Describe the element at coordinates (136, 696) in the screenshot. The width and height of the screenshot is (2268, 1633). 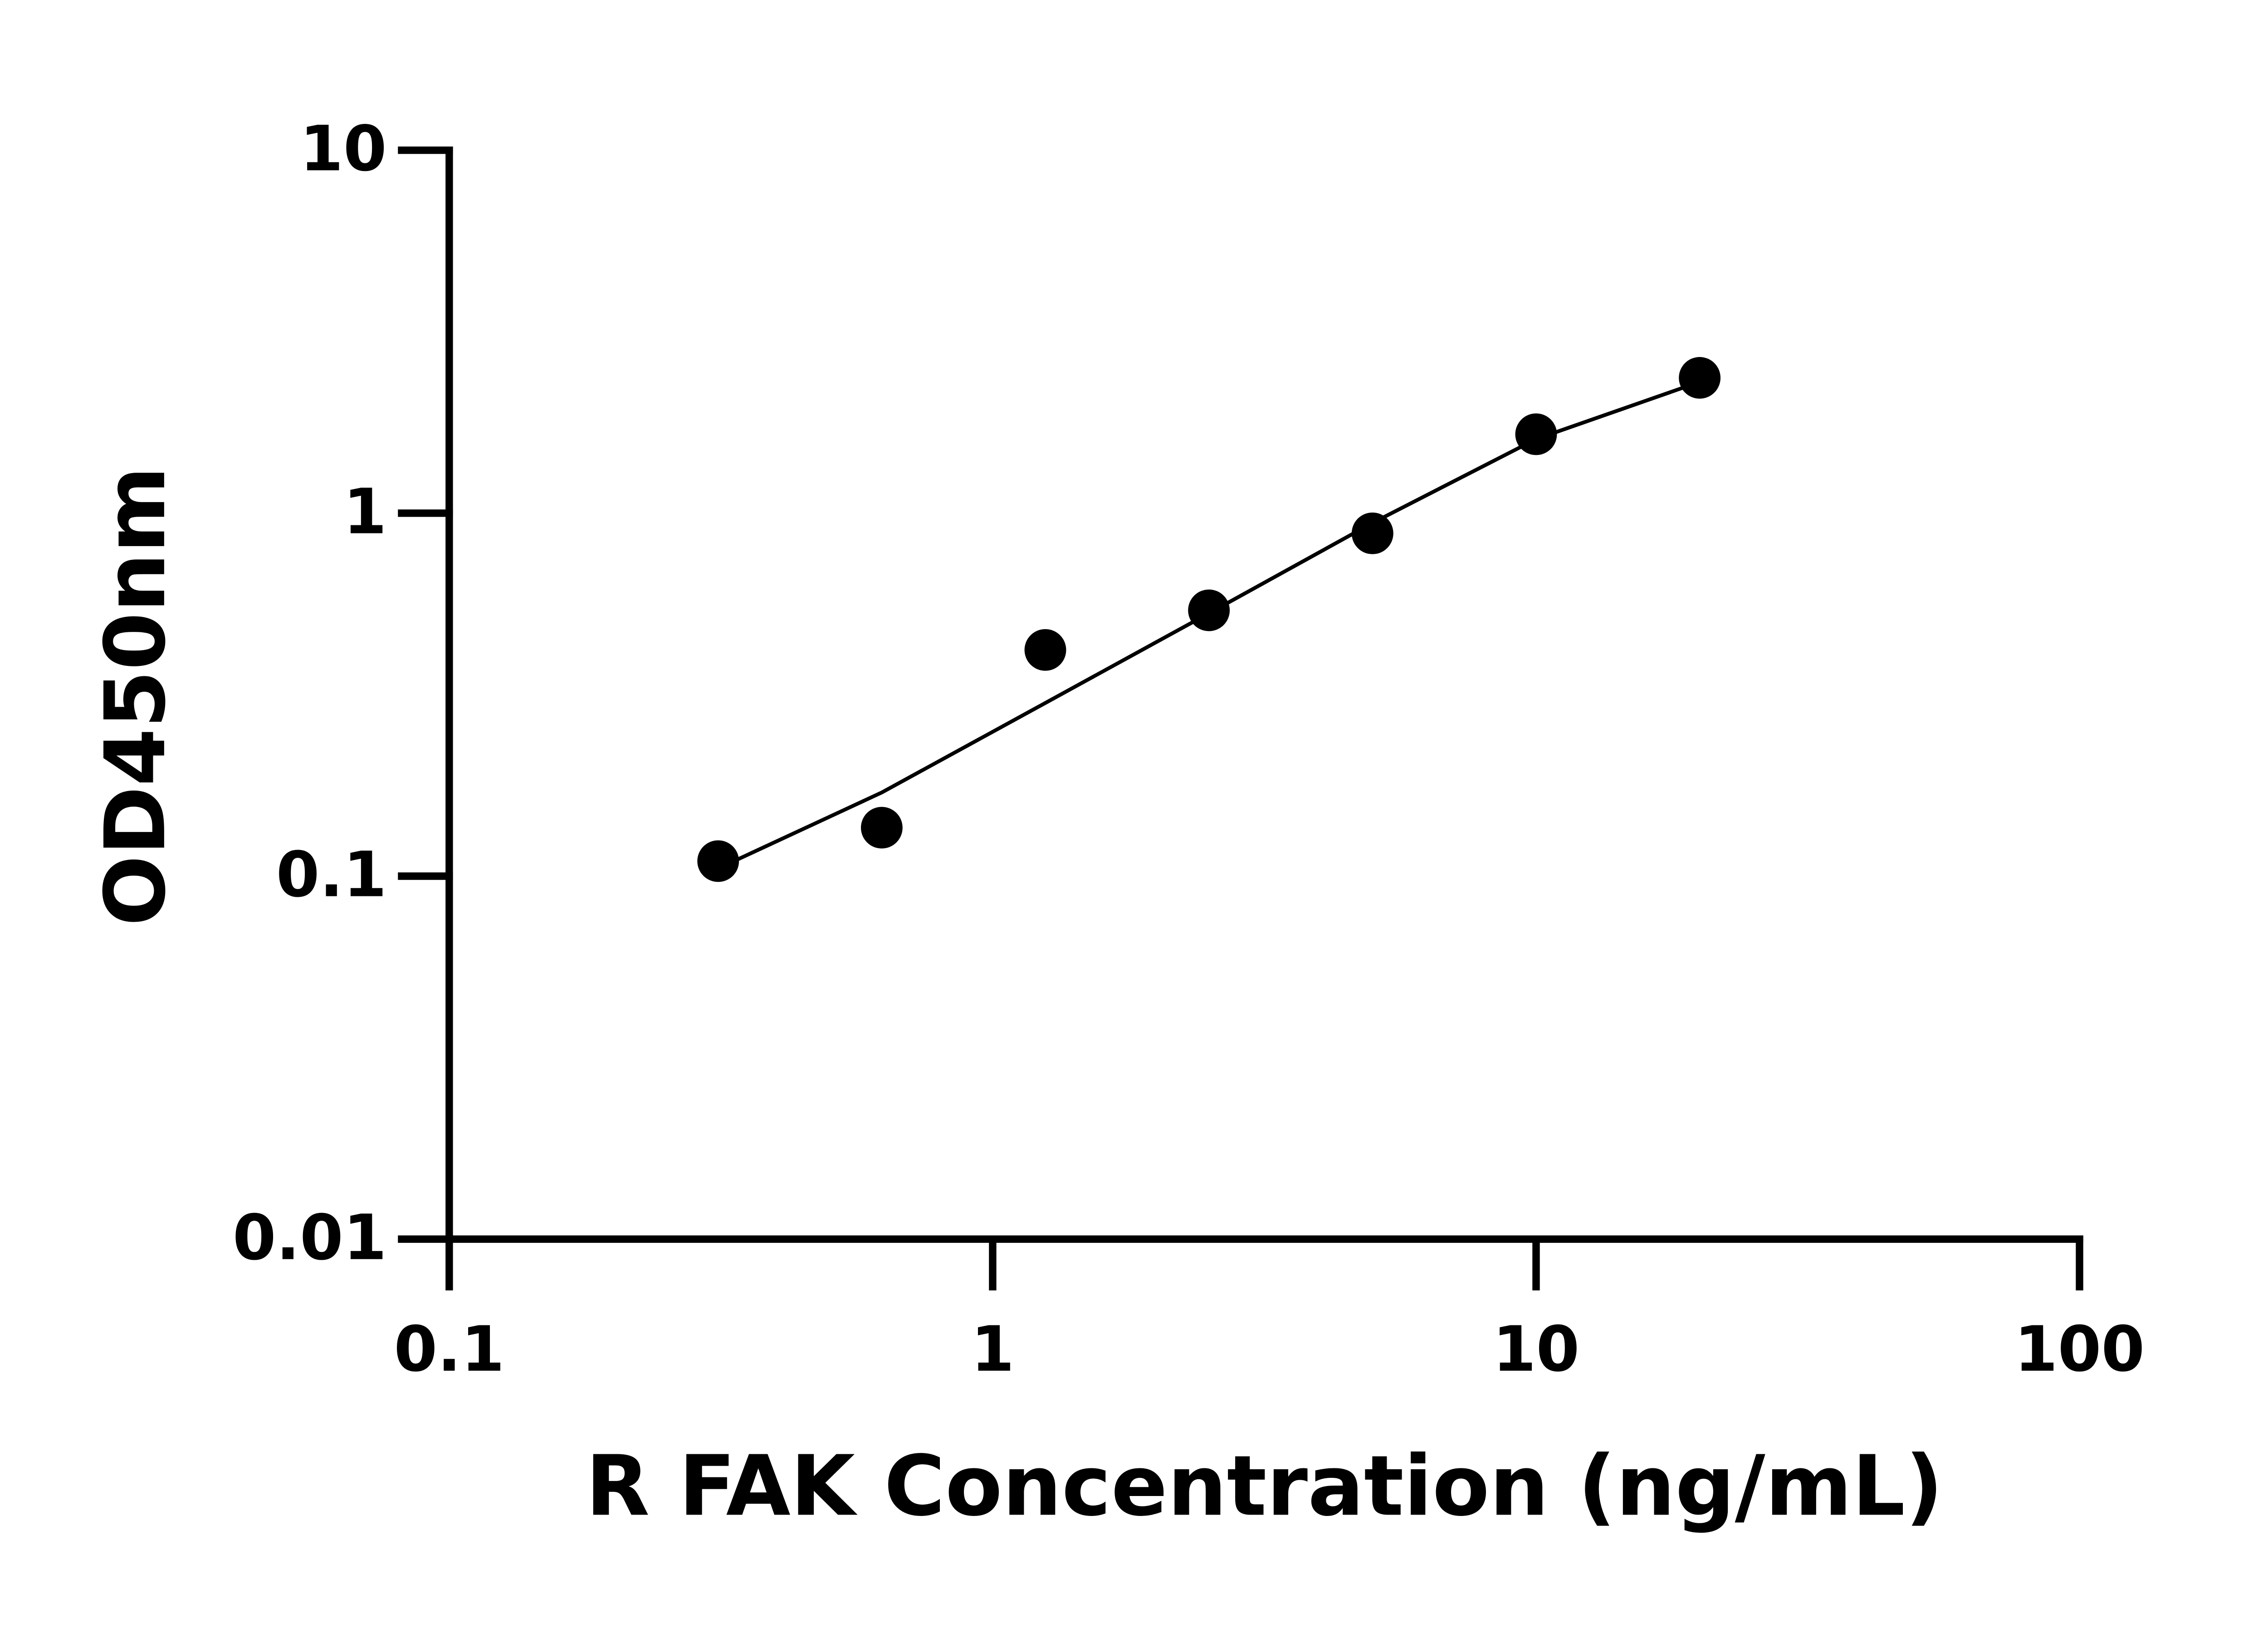
I see `y-axis-title: OD450nm` at that location.